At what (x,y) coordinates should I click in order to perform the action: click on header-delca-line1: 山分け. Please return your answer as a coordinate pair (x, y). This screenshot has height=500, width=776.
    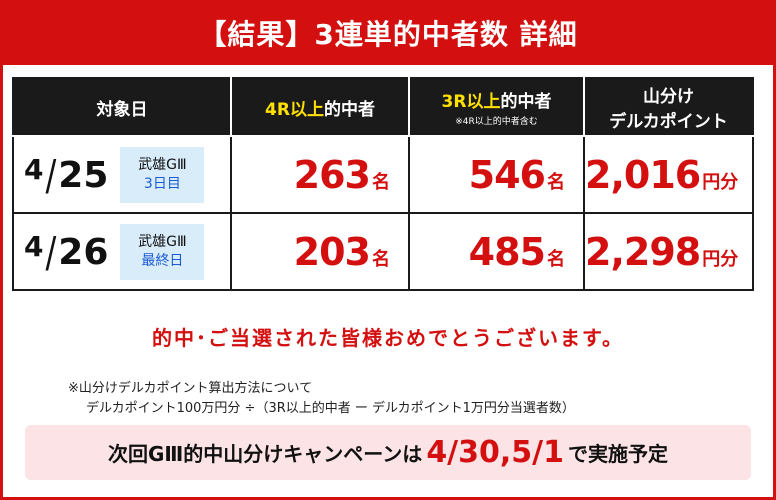
    Looking at the image, I should click on (668, 97).